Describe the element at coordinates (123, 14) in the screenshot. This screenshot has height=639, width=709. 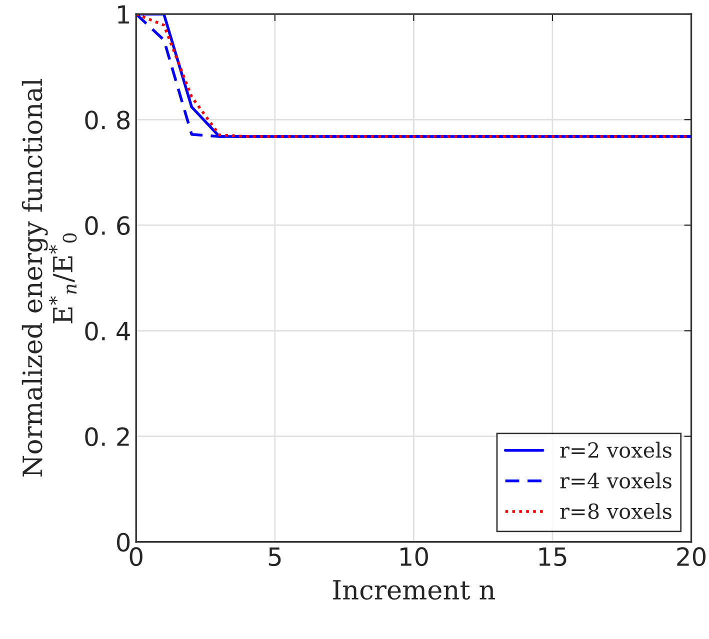
I see `y-tick-label: 1` at that location.